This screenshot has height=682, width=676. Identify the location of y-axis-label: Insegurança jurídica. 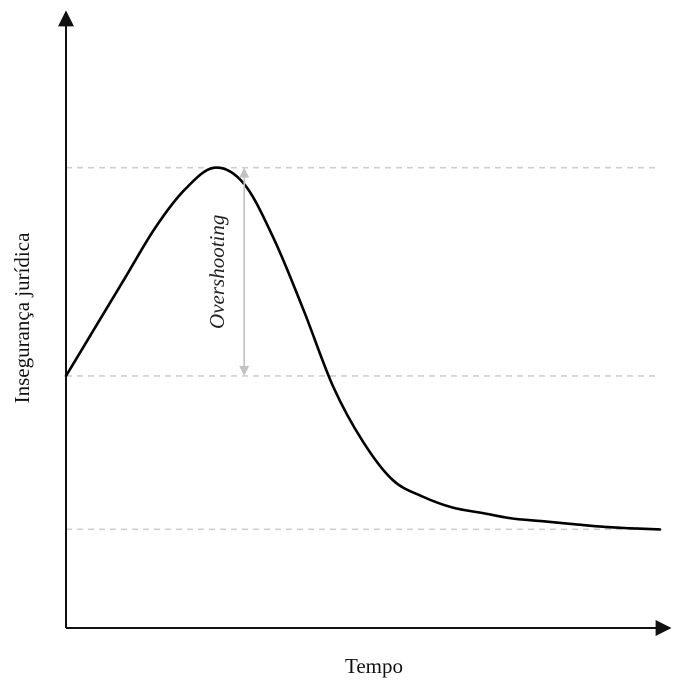
(22, 318).